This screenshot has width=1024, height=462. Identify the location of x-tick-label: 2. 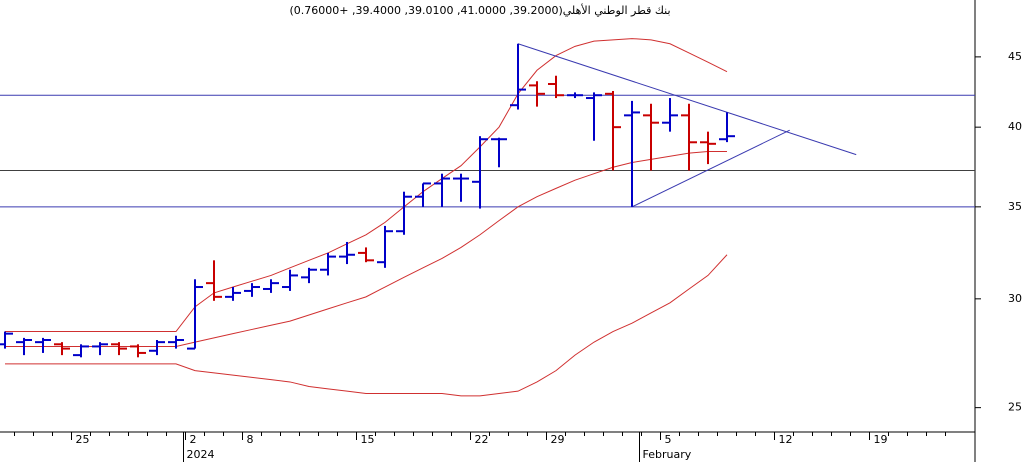
(193, 439).